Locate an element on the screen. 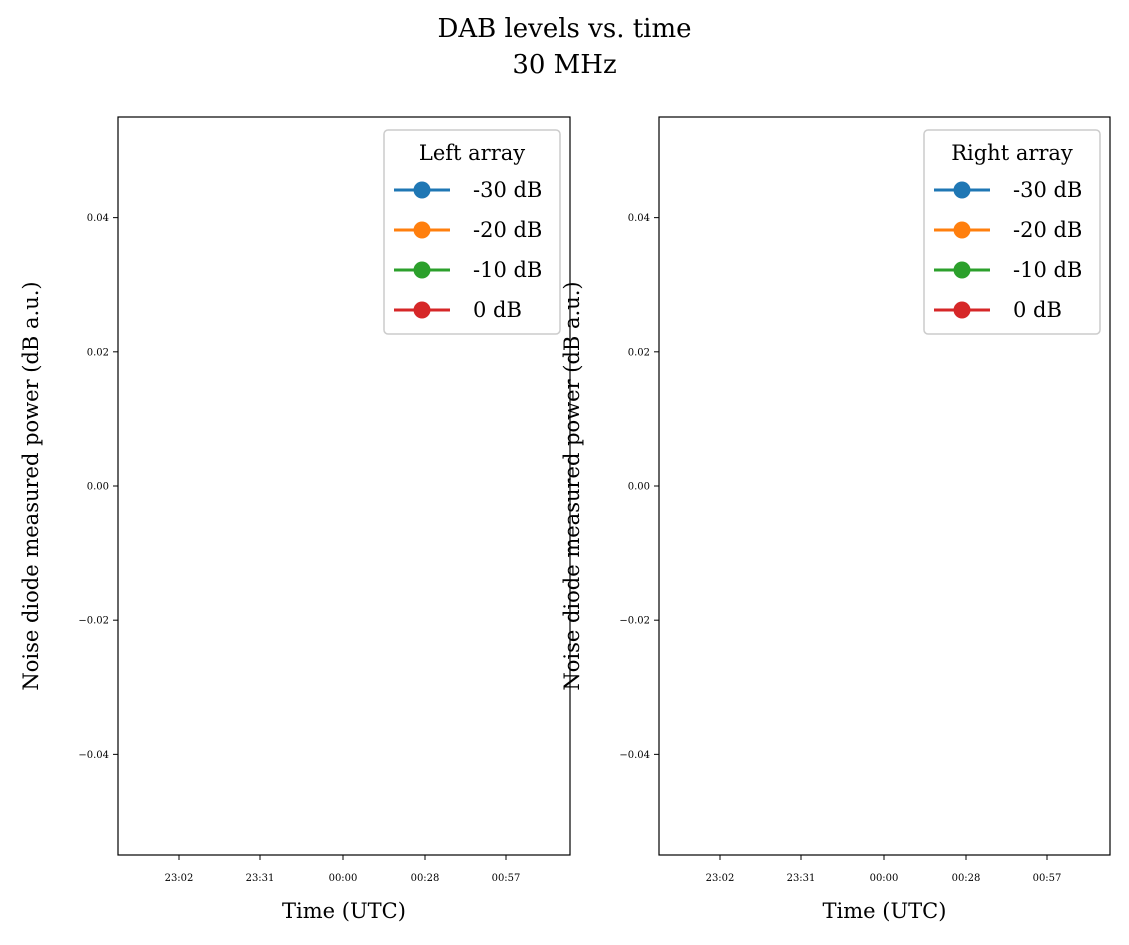 This screenshot has width=1129, height=945. figure-title: DAB levels vs. time is located at coordinates (564, 29).